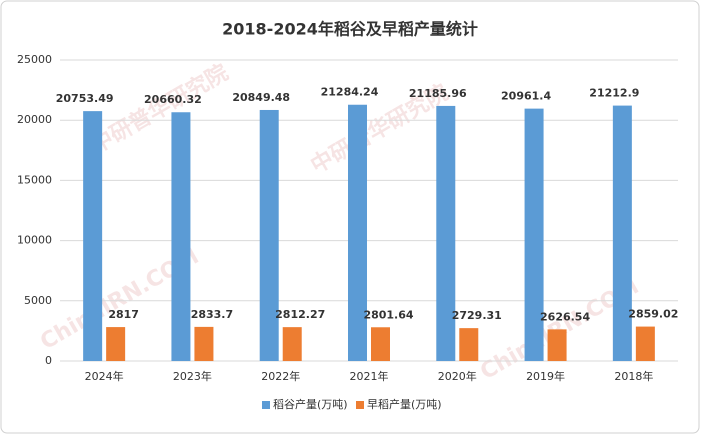 This screenshot has height=435, width=701. What do you see at coordinates (614, 93) in the screenshot?
I see `value-label: 21212.9` at bounding box center [614, 93].